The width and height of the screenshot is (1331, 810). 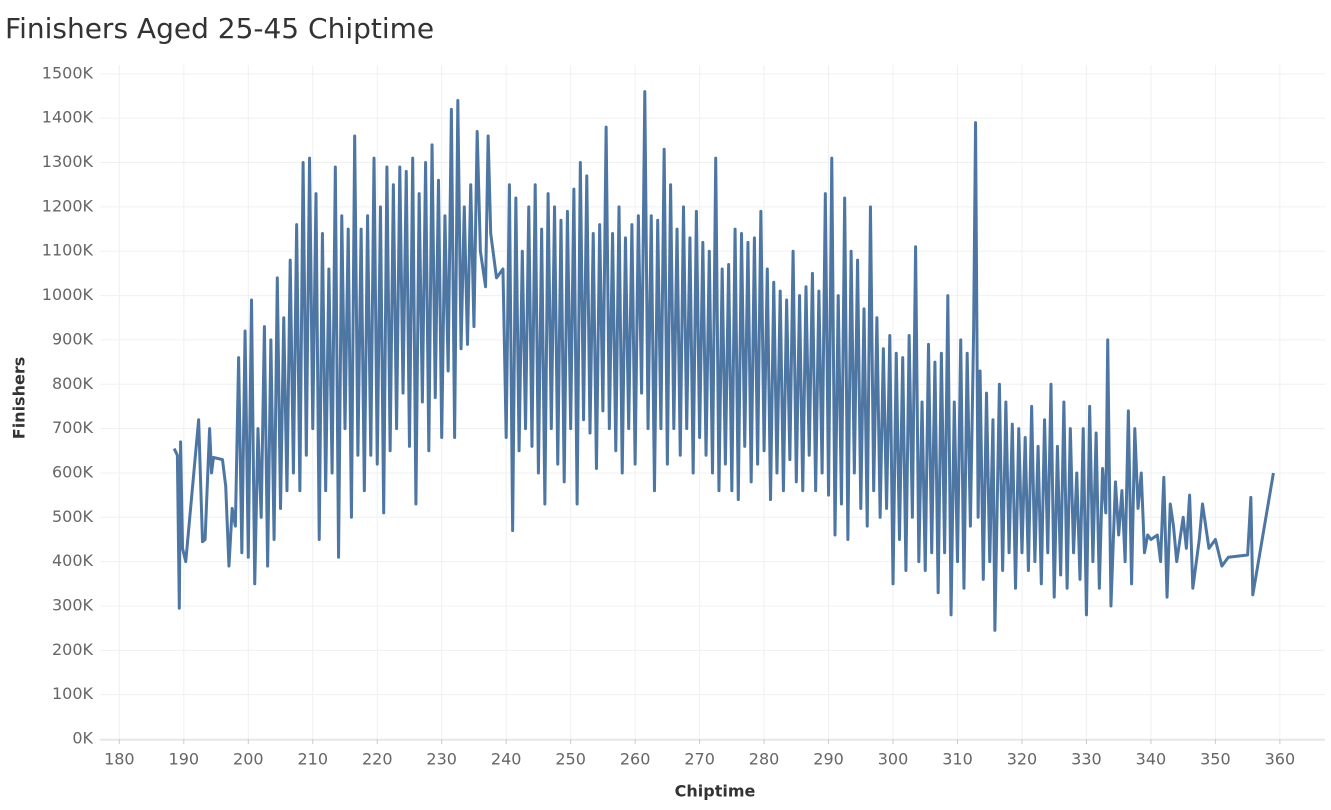 I want to click on x-tick-label: 230, so click(x=441, y=759).